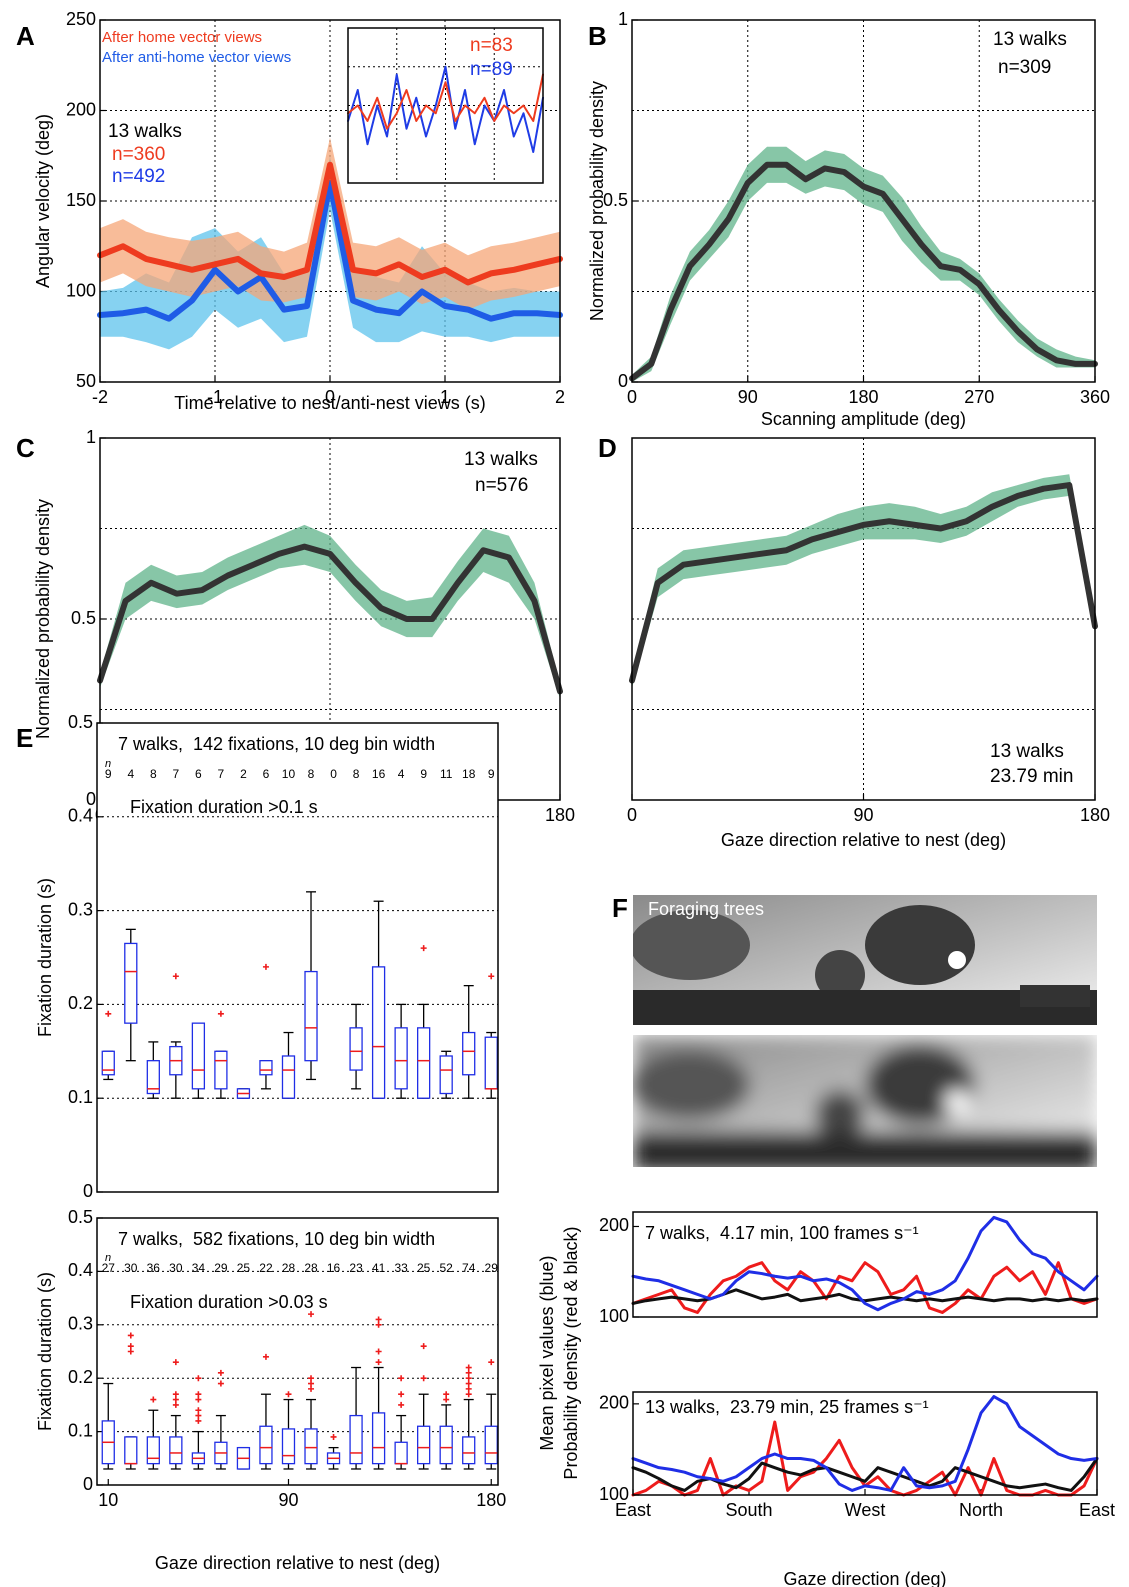  Describe the element at coordinates (243, 774) in the screenshot. I see `count-label: 2` at that location.